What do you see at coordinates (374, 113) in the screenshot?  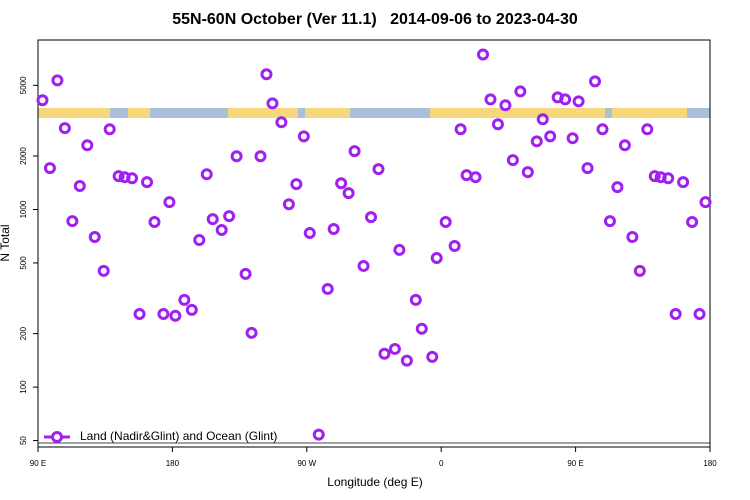 I see `land-mask-strip` at bounding box center [374, 113].